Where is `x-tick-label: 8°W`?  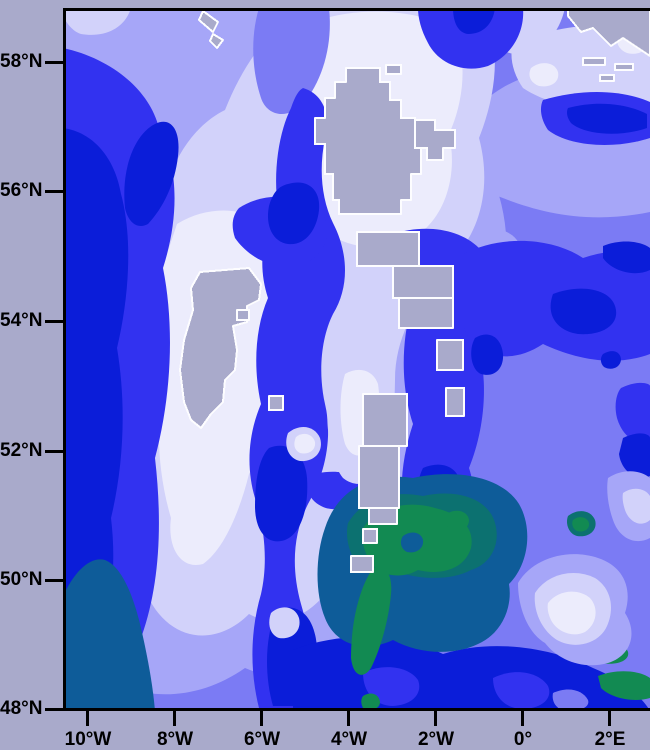
x-tick-label: 8°W is located at coordinates (175, 739).